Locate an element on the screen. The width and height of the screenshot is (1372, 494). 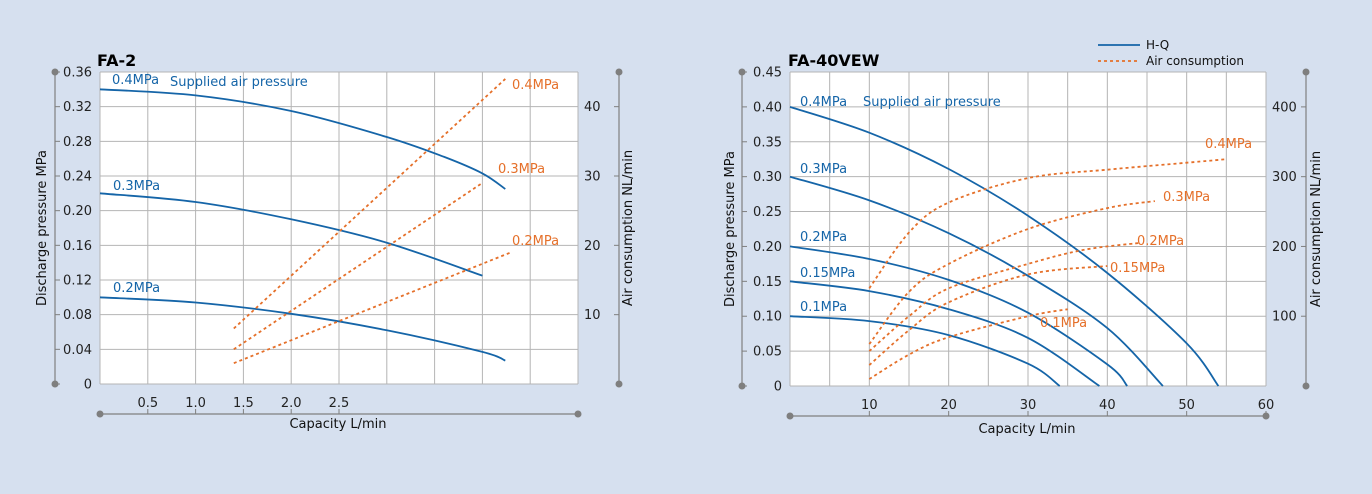
y-tick-label: 0.40 is located at coordinates (767, 107).